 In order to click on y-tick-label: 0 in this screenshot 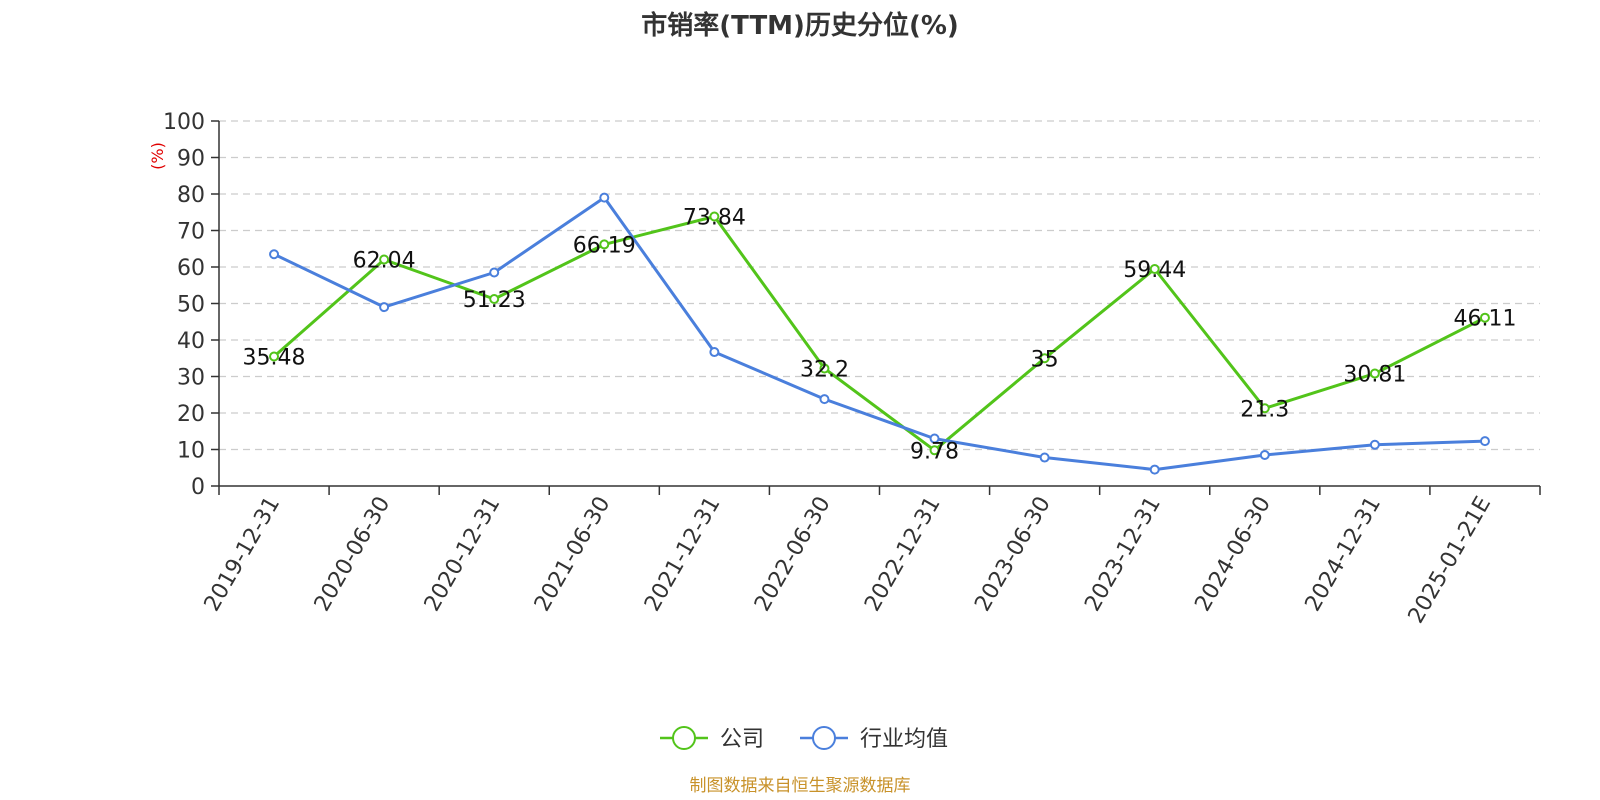, I will do `click(198, 487)`.